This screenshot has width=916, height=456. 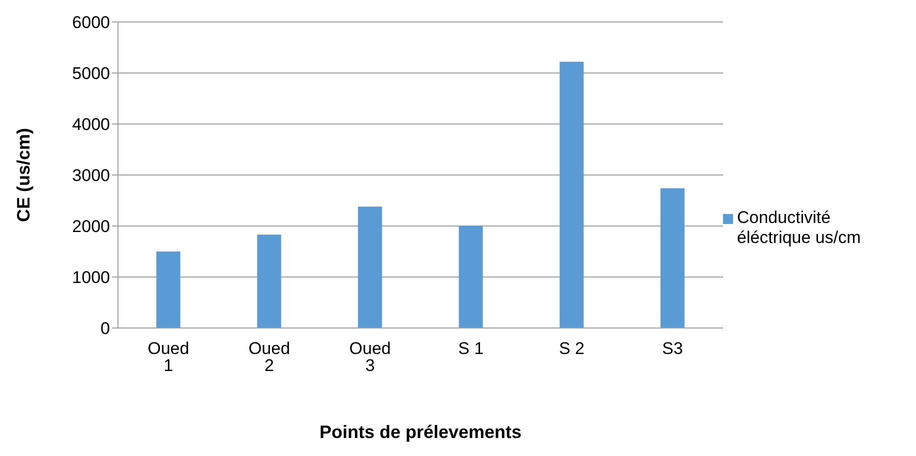 What do you see at coordinates (91, 278) in the screenshot?
I see `y-tick-label: 1000` at bounding box center [91, 278].